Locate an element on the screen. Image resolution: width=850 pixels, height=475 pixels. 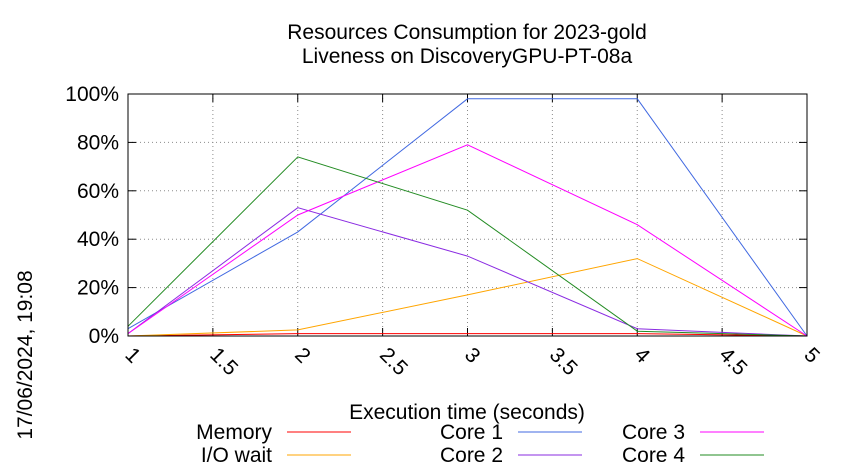
y-tick-label: 20% is located at coordinates (98, 288).